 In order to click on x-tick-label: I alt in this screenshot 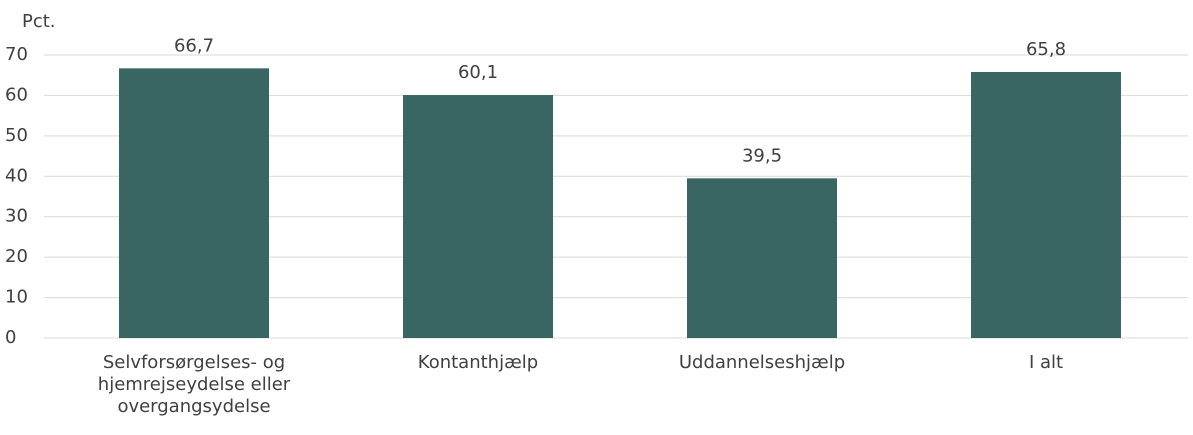, I will do `click(1046, 362)`.